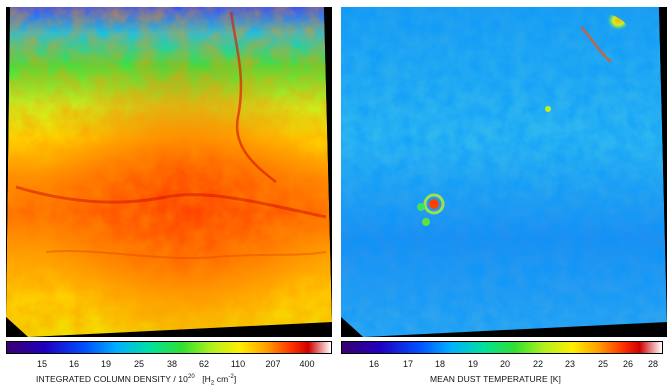  I want to click on colorbar-tick: 38, so click(172, 364).